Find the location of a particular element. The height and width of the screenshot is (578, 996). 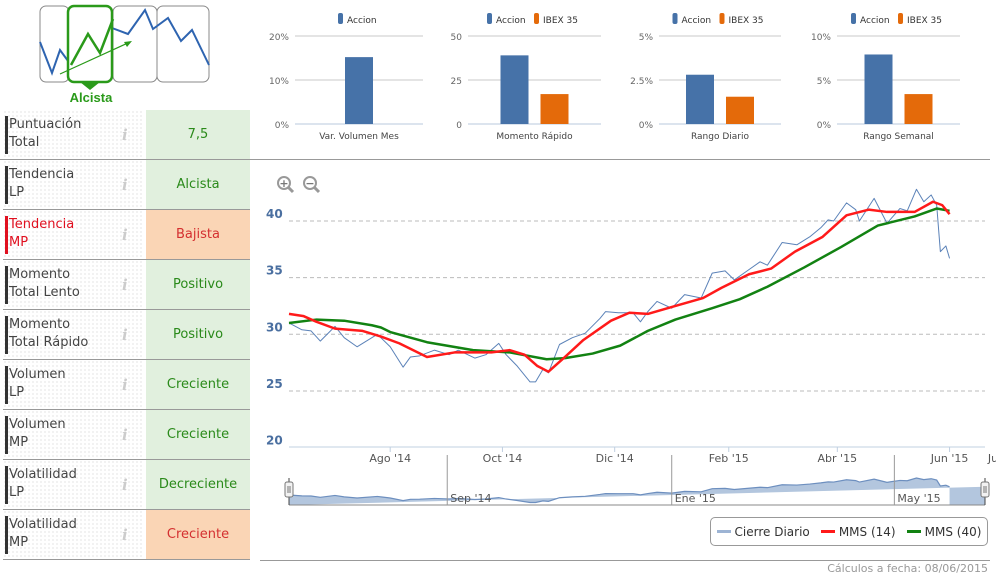

bar-chart-2: 0% 2.5% 5% Rango Diario Accion IBEX 35 is located at coordinates (705, 77).